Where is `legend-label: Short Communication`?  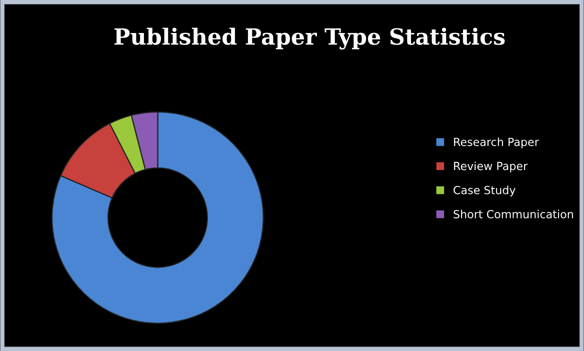
legend-label: Short Communication is located at coordinates (513, 214).